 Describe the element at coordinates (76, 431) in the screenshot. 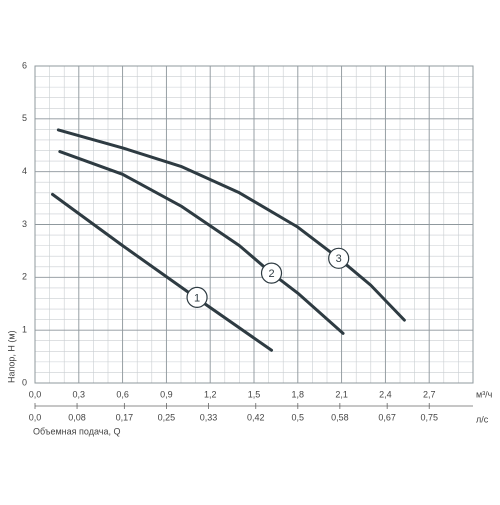

I see `x2-axis-label: Объемная подача, Q` at that location.